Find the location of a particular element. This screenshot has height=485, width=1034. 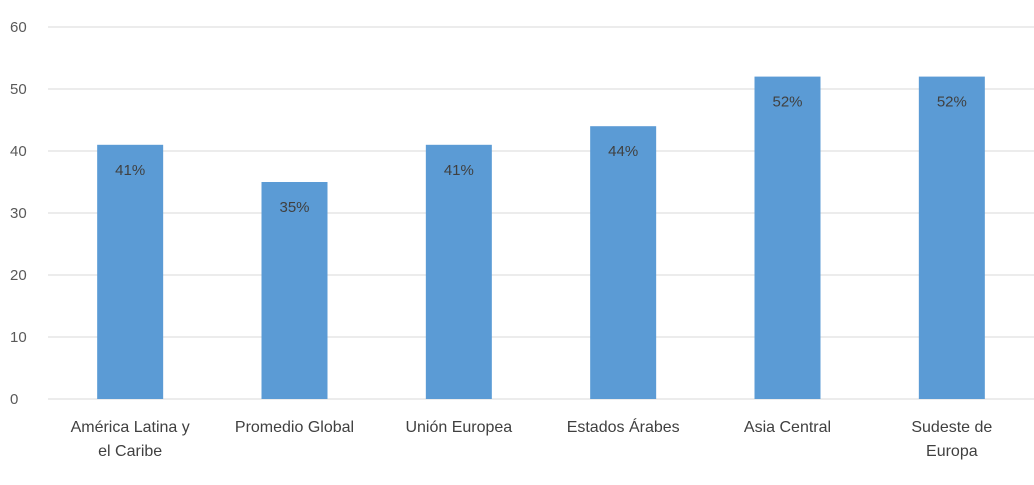

y-tick-label: 50 is located at coordinates (18, 89).